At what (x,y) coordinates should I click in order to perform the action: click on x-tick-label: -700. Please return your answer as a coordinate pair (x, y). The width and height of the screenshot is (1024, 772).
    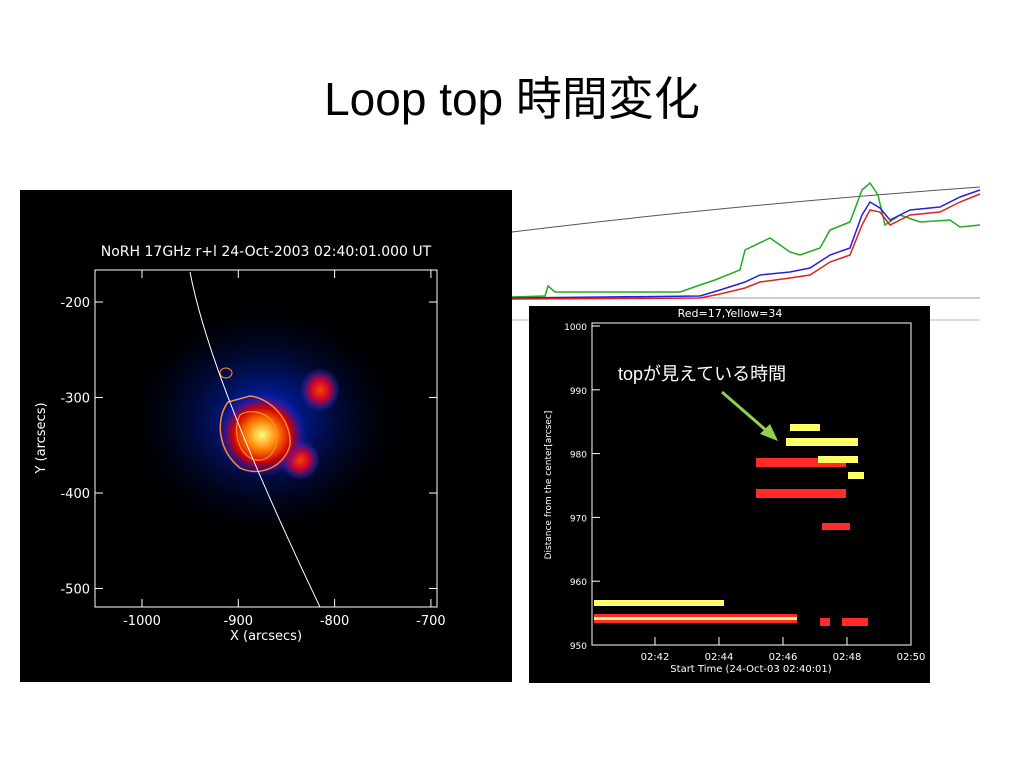
    Looking at the image, I should click on (431, 621).